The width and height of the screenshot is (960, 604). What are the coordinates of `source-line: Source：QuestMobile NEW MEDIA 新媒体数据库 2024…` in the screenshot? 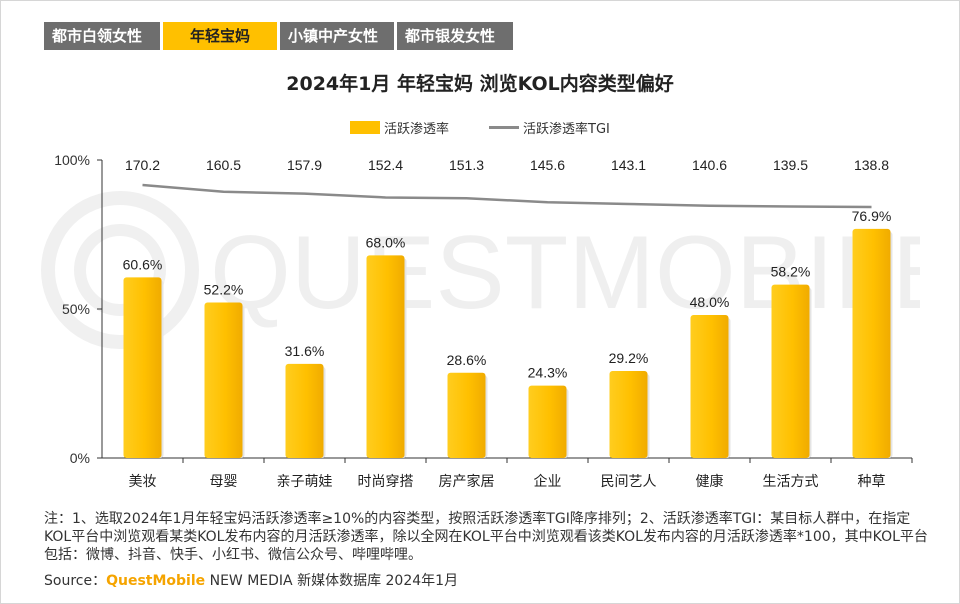 It's located at (251, 580).